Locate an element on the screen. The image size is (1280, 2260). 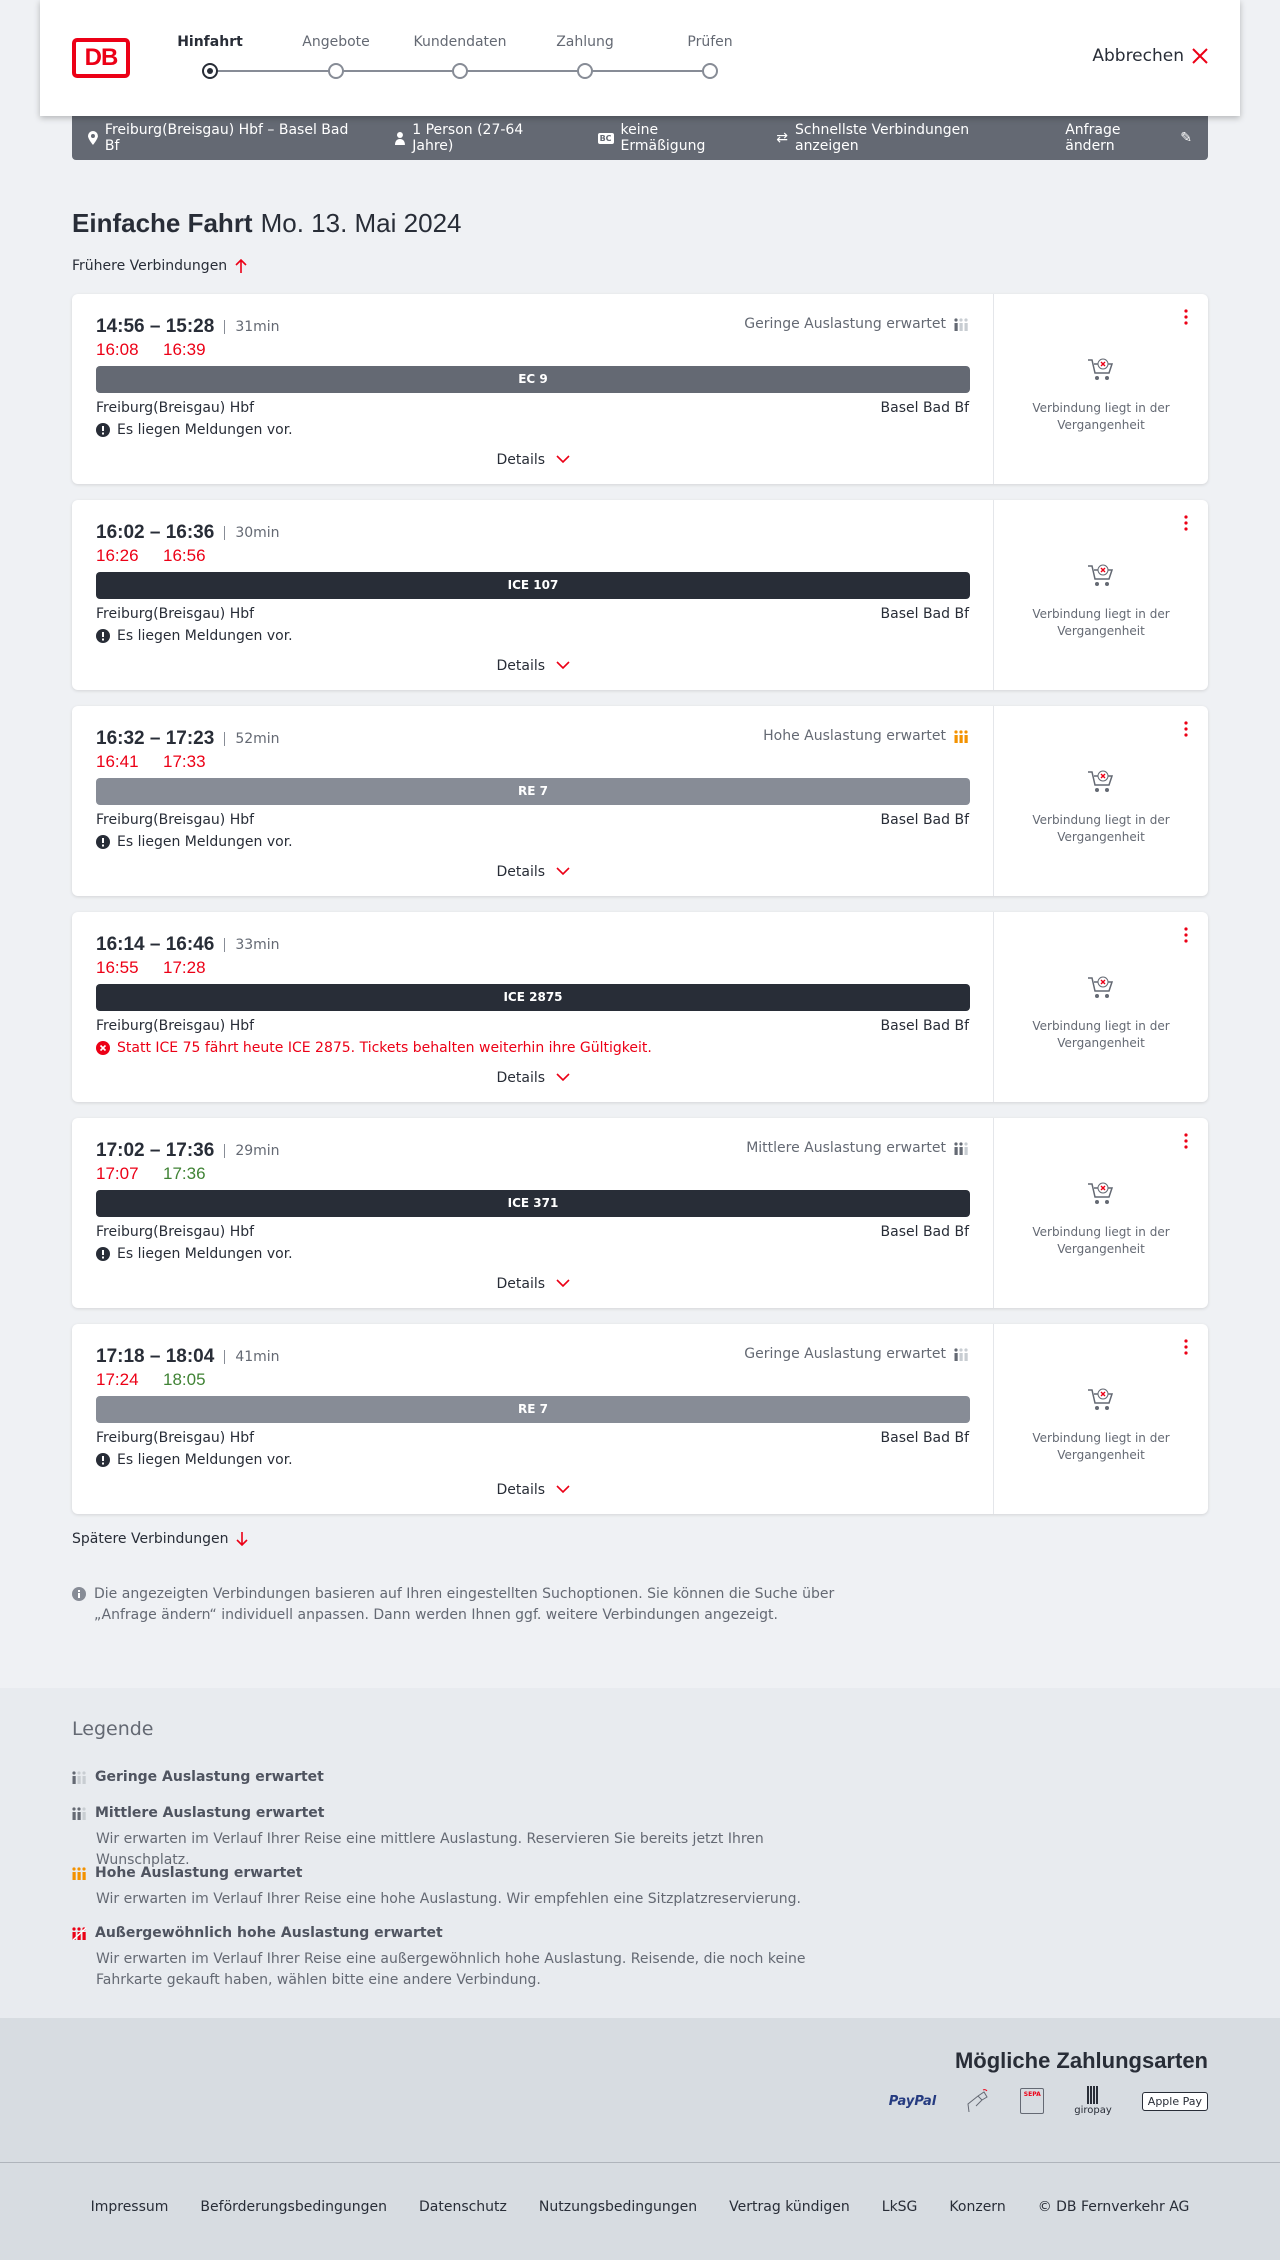
duration: 31min is located at coordinates (252, 327).